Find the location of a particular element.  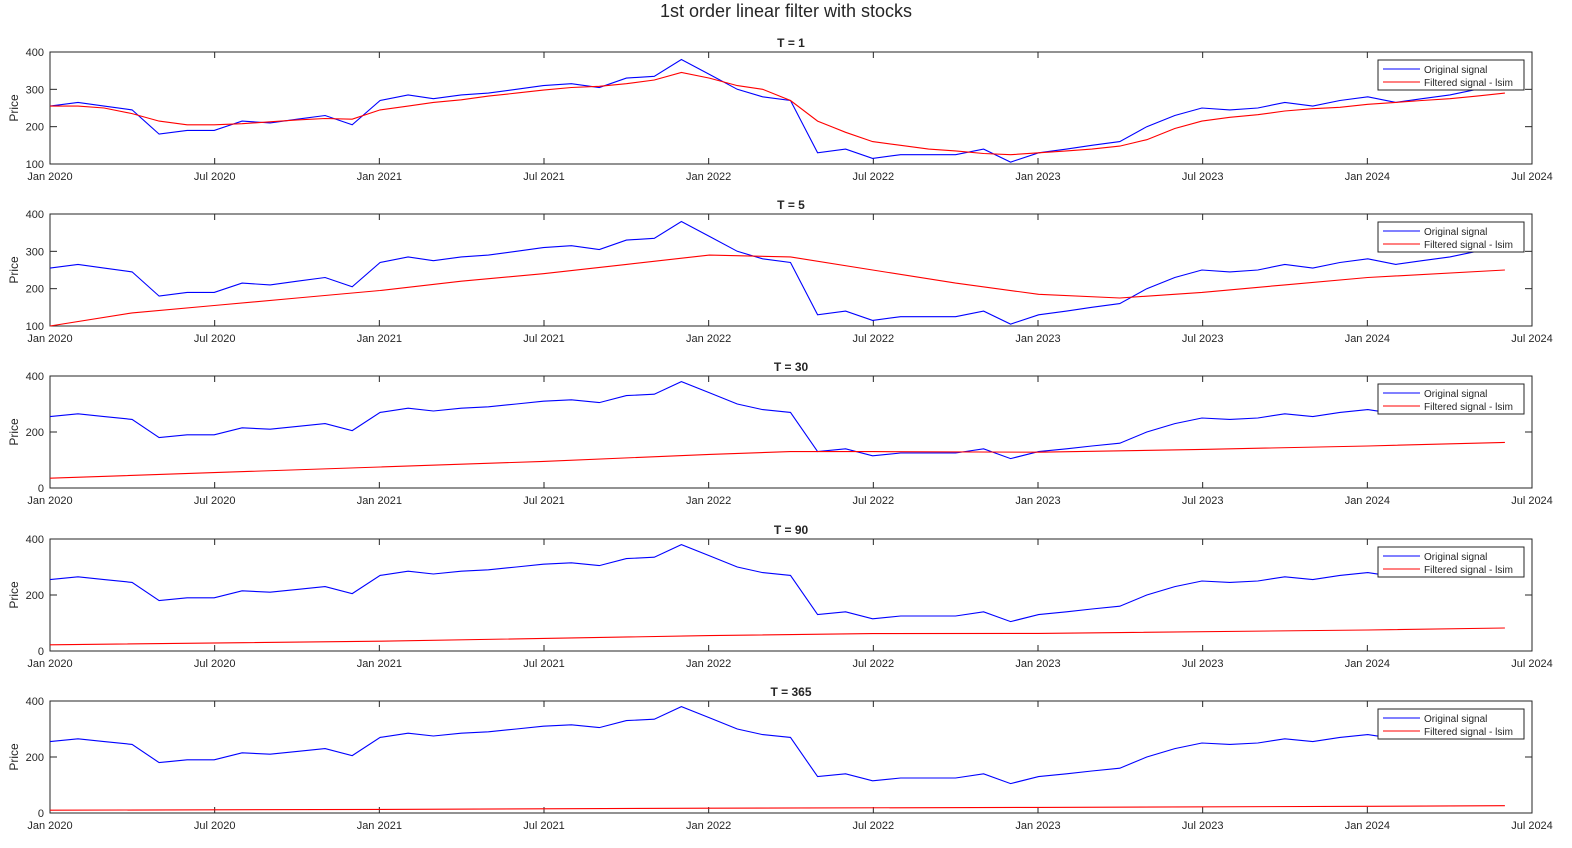

figure-title: 1st order linear filter with stocks is located at coordinates (786, 11).